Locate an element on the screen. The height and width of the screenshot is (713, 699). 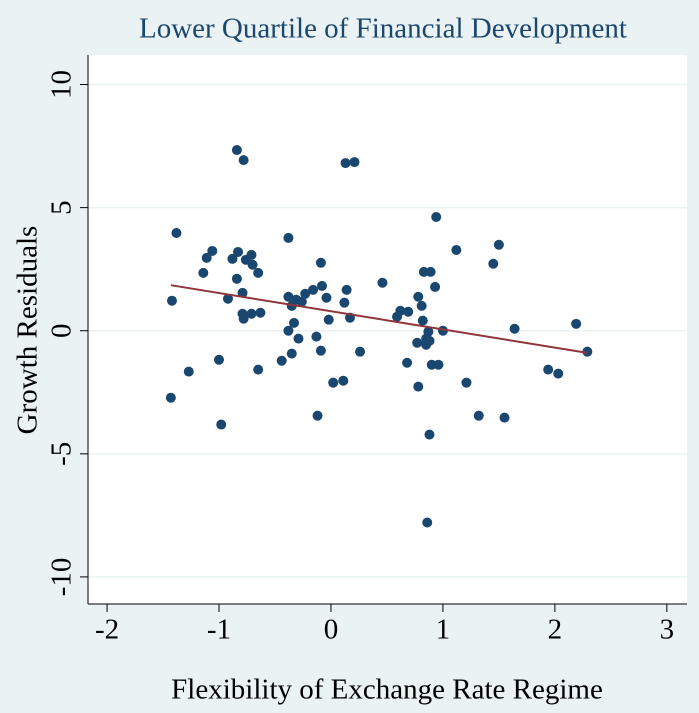
y-axis-label: Growth Residuals is located at coordinates (28, 330).